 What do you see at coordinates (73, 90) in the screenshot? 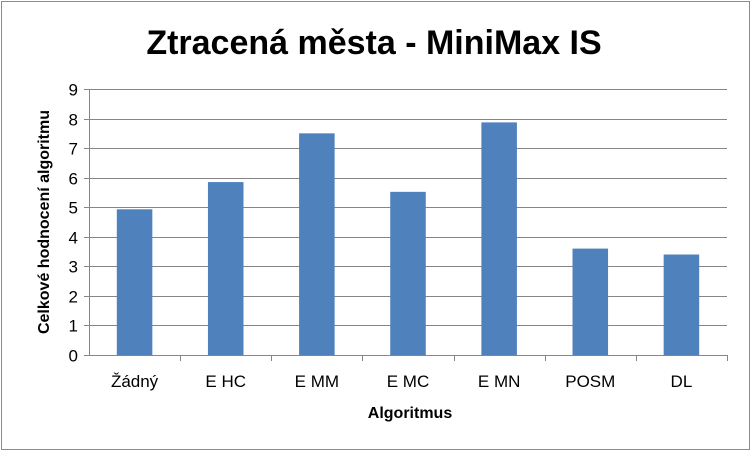
I see `y-tick-label: 9` at bounding box center [73, 90].